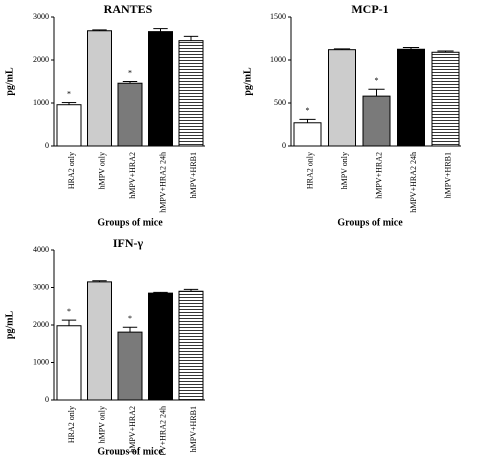 The width and height of the screenshot is (480, 455). What do you see at coordinates (128, 9) in the screenshot?
I see `chart-title: RANTES` at bounding box center [128, 9].